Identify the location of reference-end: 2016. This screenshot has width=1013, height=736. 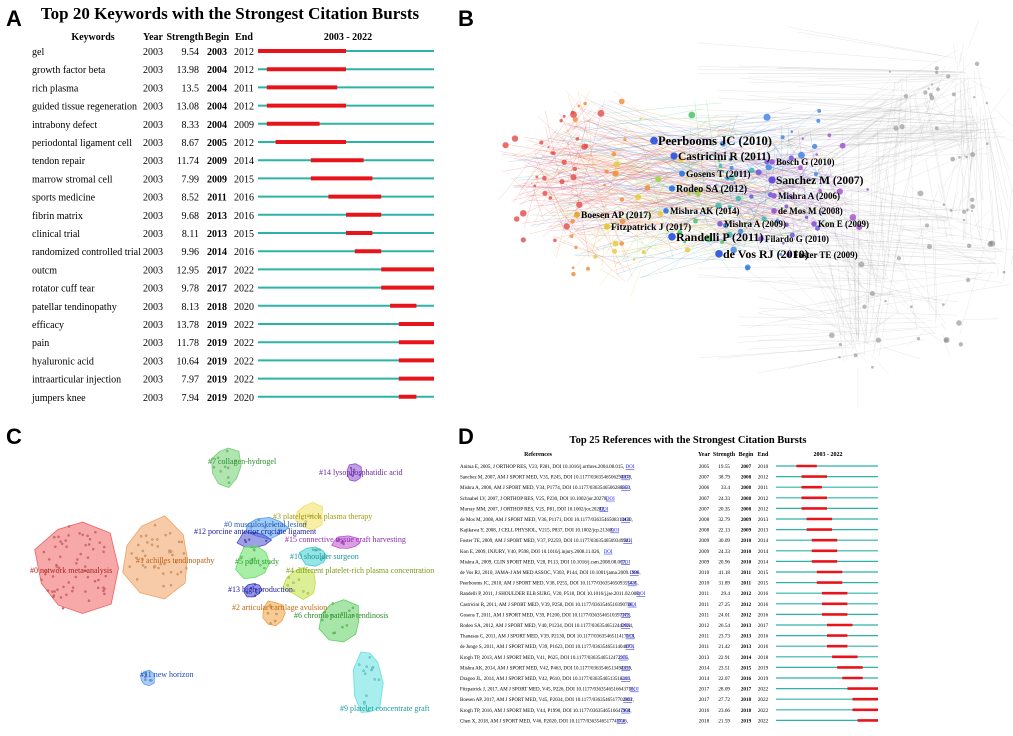
(763, 647).